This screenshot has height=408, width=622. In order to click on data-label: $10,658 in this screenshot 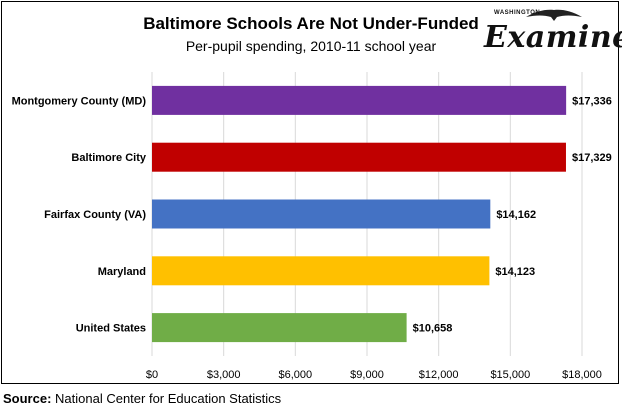, I will do `click(433, 329)`.